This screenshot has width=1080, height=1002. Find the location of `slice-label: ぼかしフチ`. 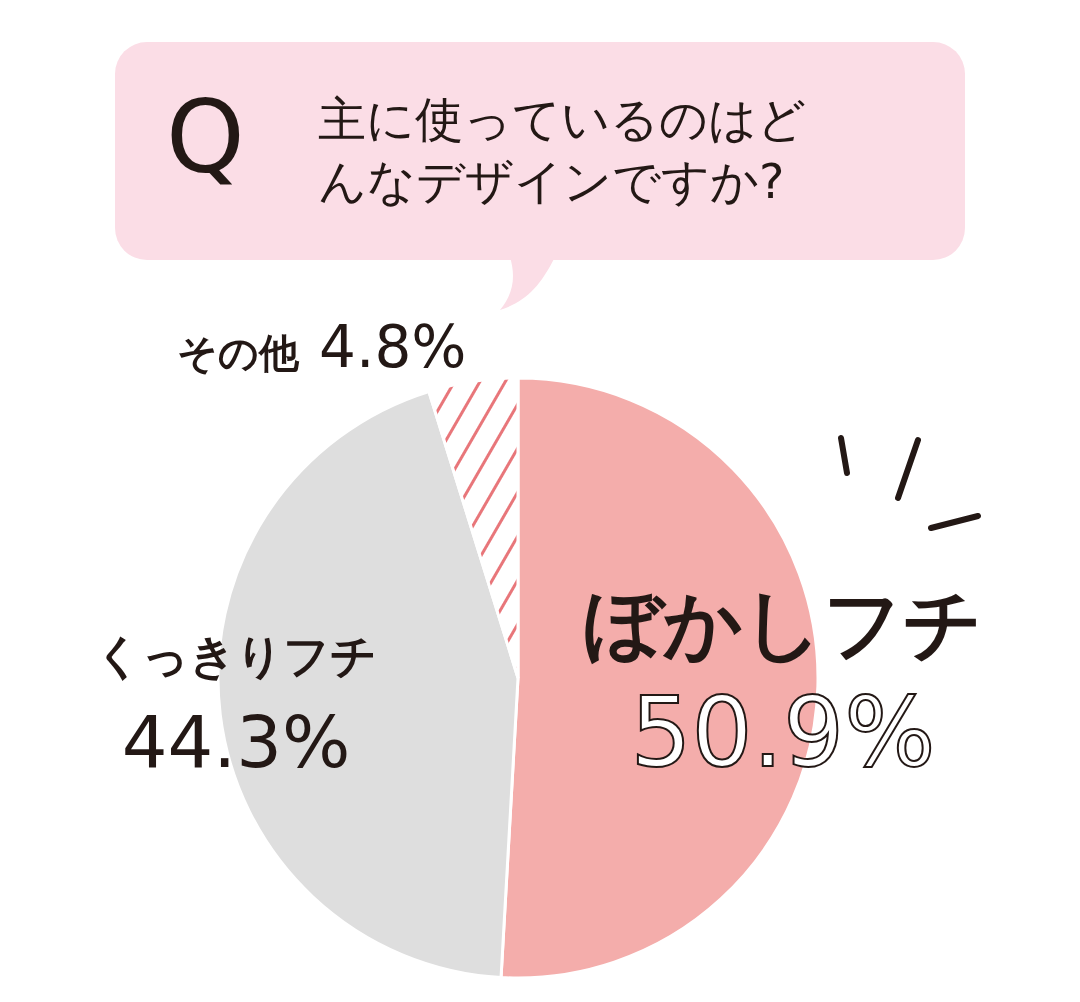

slice-label: ぼかしフチ is located at coordinates (782, 623).